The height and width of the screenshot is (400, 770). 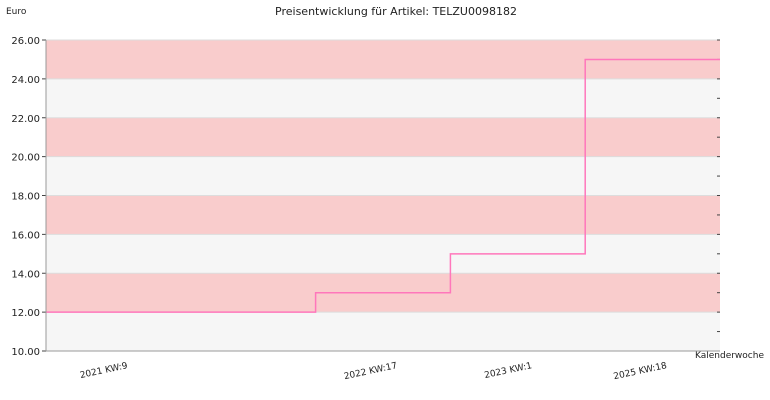 I want to click on right-axis-ticks, so click(x=718, y=195).